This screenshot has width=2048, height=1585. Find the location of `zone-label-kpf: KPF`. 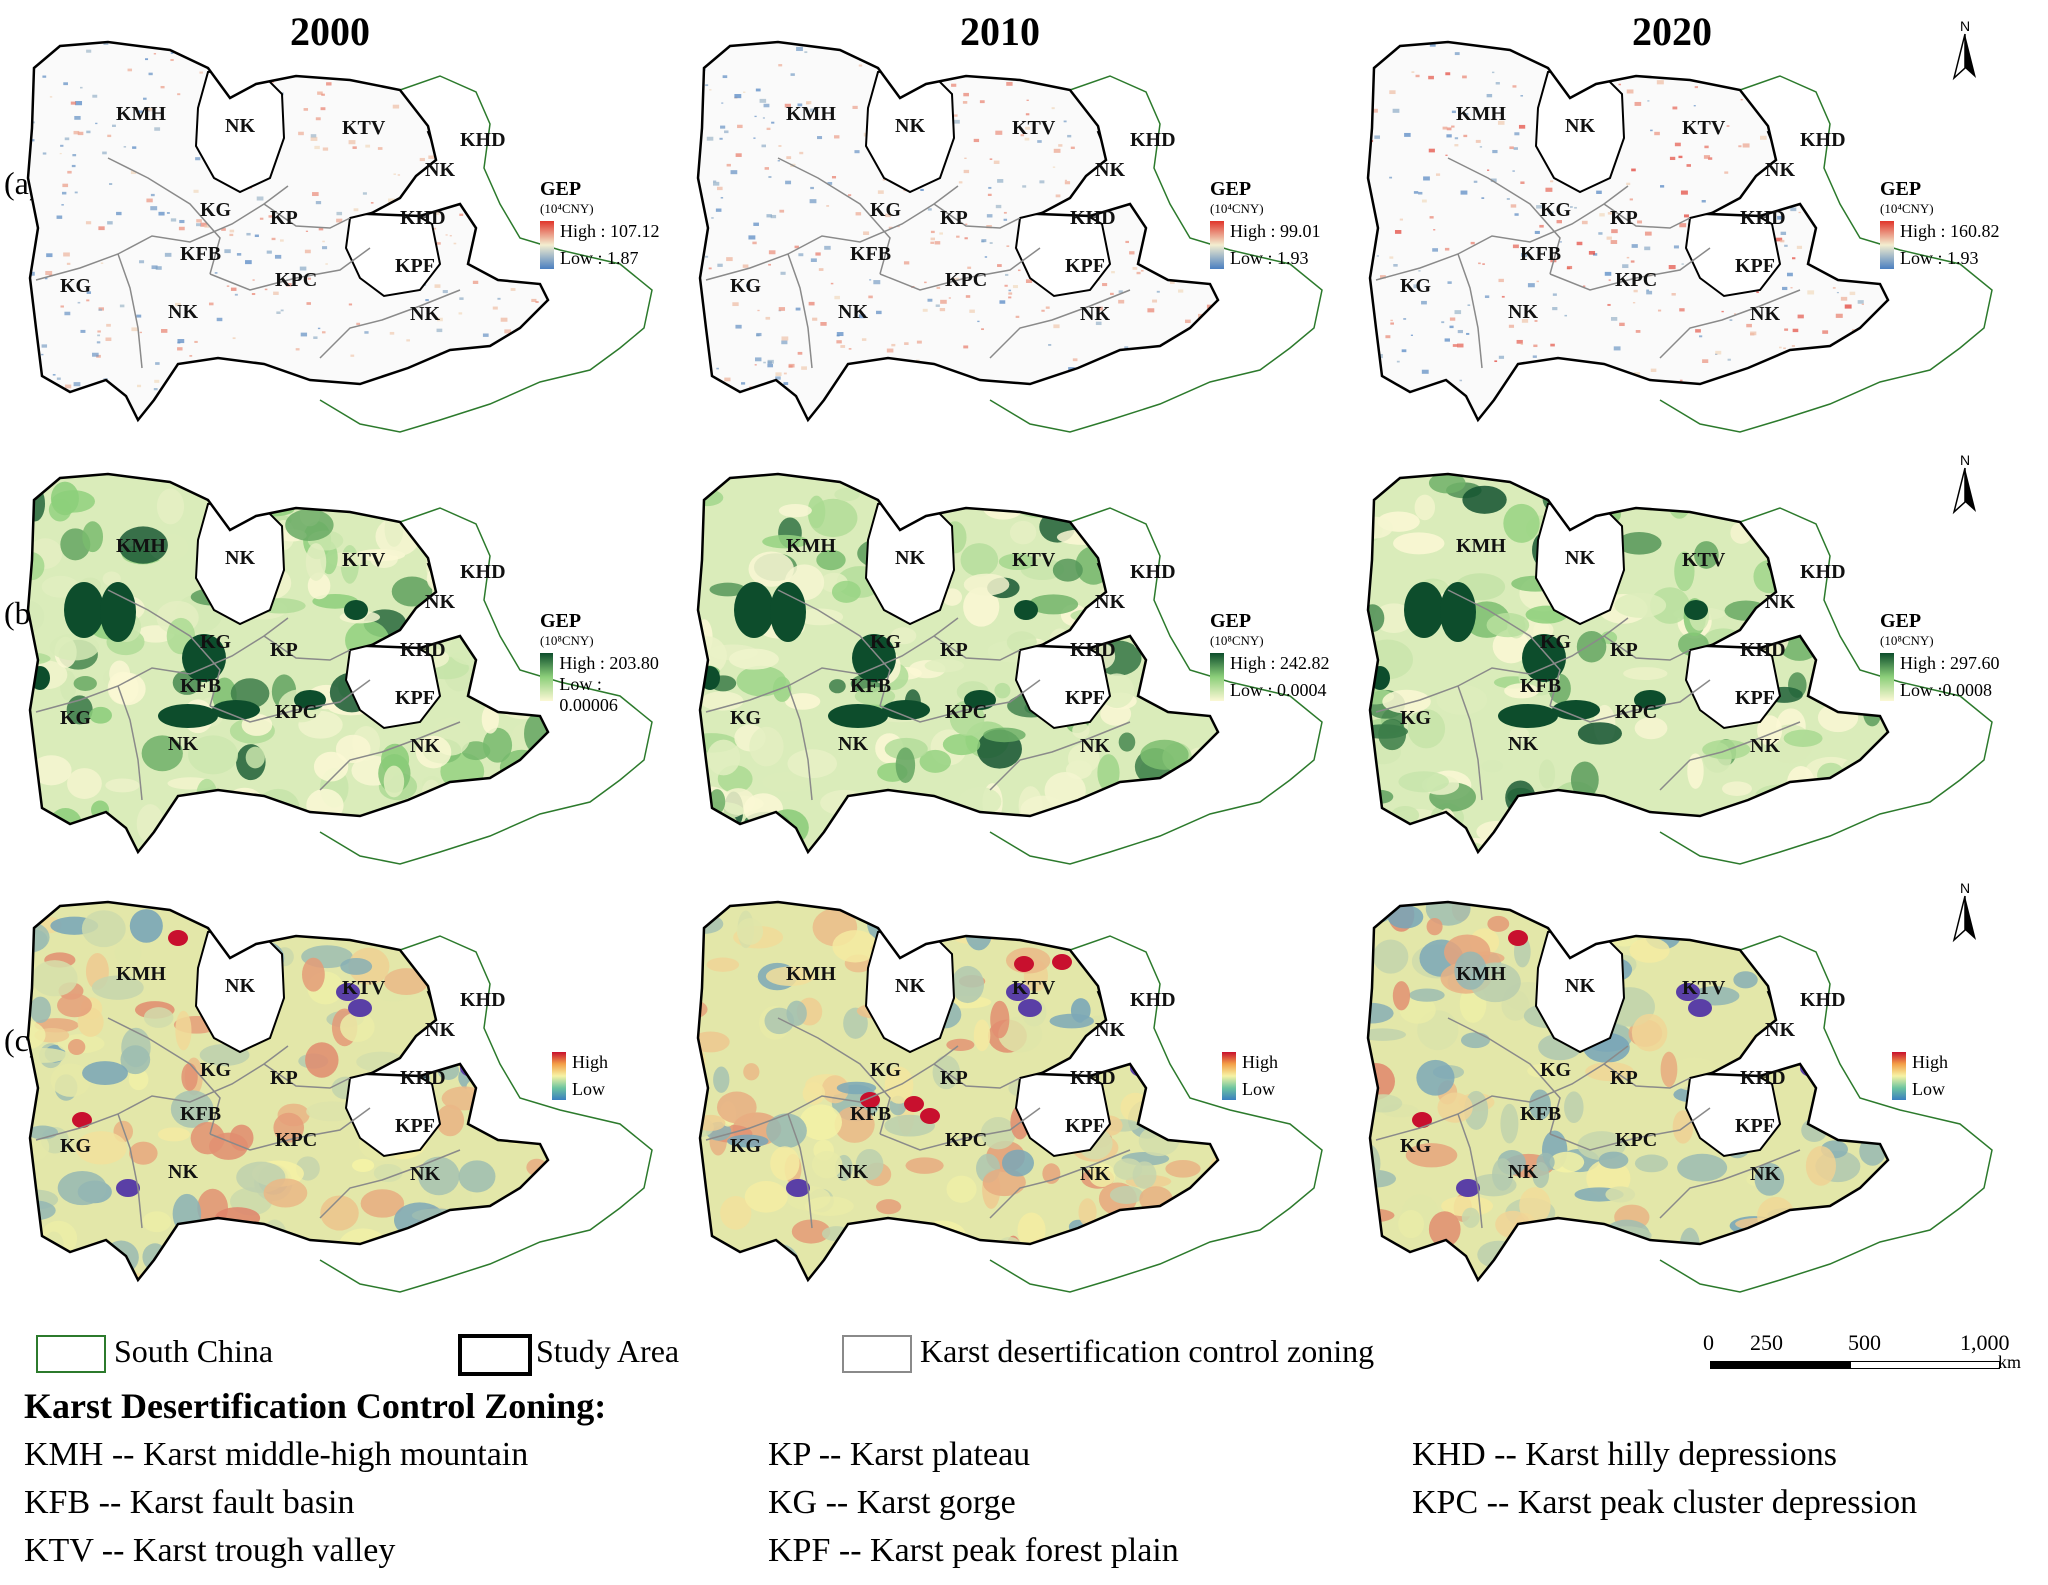

zone-label-kpf: KPF is located at coordinates (1085, 698).